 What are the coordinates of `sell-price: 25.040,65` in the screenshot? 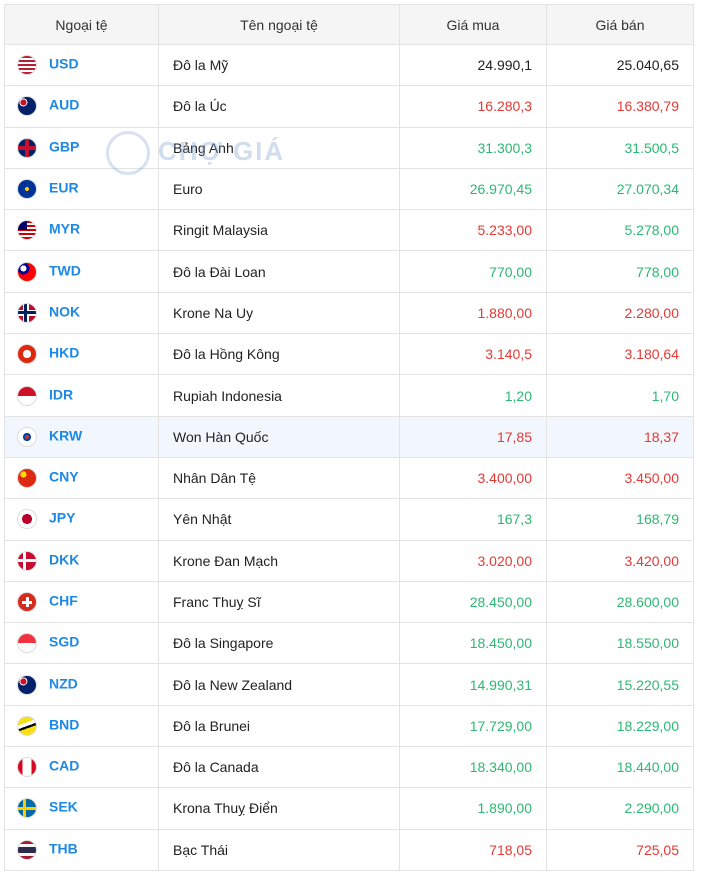 It's located at (620, 65).